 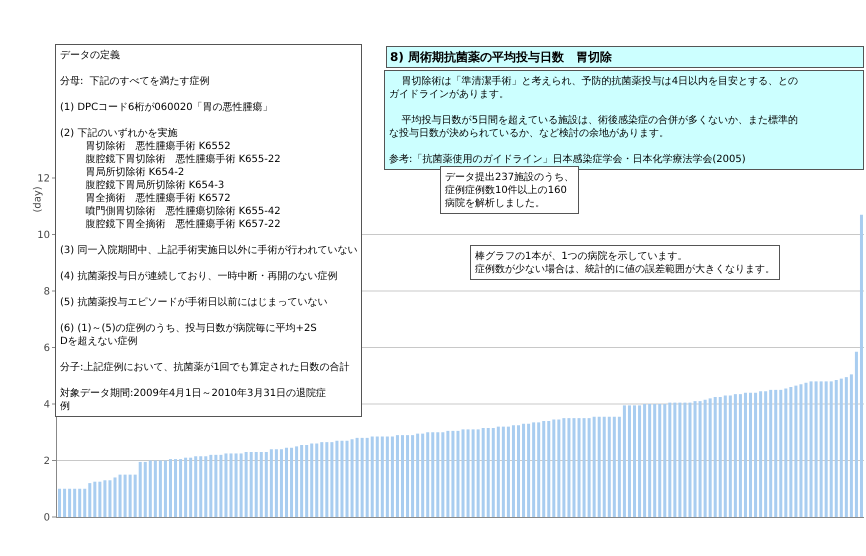 What do you see at coordinates (47, 518) in the screenshot?
I see `y-tick-label: 0` at bounding box center [47, 518].